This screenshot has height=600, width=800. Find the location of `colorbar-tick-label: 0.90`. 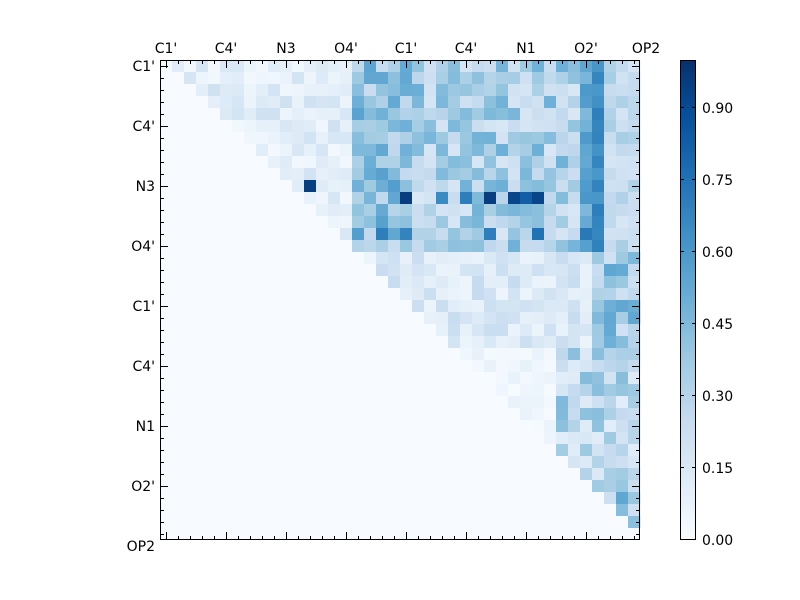

colorbar-tick-label: 0.90 is located at coordinates (717, 109).